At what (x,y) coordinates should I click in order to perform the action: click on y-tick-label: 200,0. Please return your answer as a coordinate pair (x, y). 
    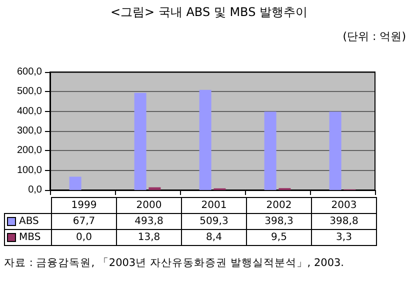
    Looking at the image, I should click on (29, 150).